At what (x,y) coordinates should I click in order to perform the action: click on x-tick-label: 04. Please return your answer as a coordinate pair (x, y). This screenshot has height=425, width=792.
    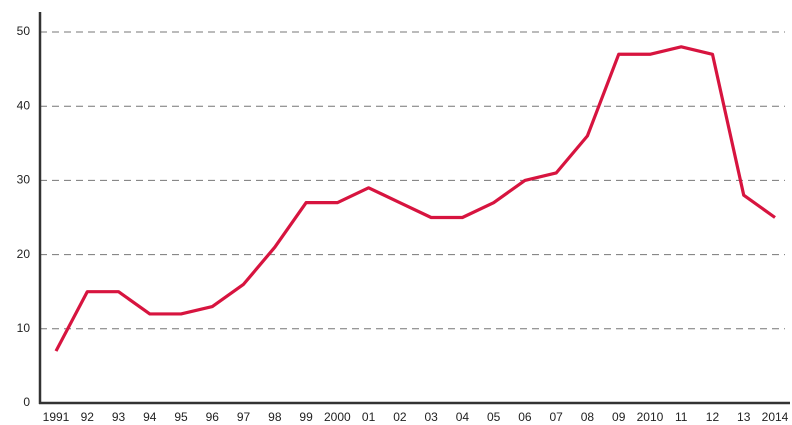
    Looking at the image, I should click on (463, 417).